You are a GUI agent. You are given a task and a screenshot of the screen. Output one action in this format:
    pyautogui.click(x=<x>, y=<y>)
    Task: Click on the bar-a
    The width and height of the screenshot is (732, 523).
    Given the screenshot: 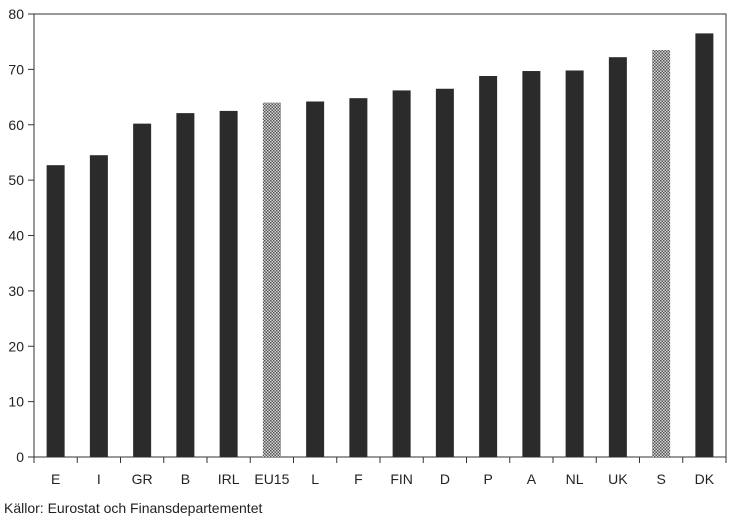 What is the action you would take?
    pyautogui.click(x=531, y=264)
    